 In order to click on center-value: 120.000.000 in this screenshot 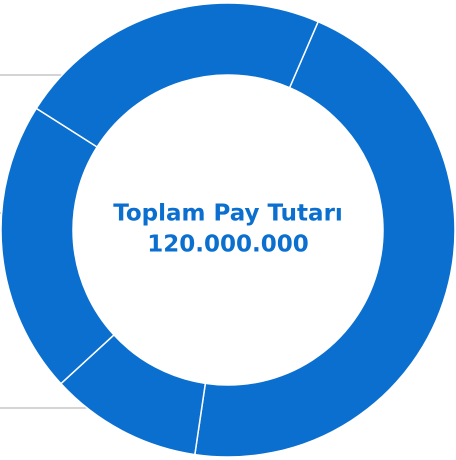, I will do `click(228, 245)`.